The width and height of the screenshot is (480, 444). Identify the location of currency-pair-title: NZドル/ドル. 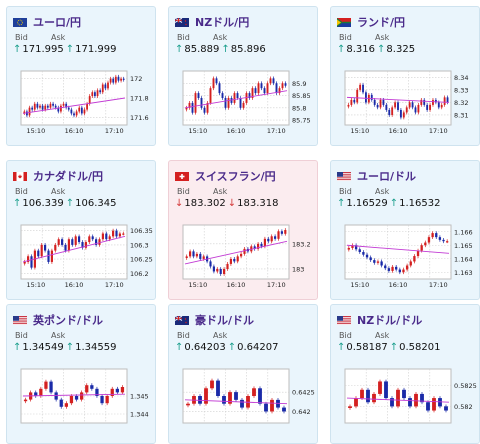
(390, 320).